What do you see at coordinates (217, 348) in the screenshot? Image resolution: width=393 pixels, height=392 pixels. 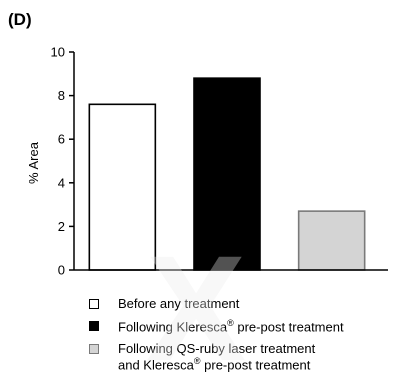 I see `legend-label: Following QS-ruby laser treatment` at bounding box center [217, 348].